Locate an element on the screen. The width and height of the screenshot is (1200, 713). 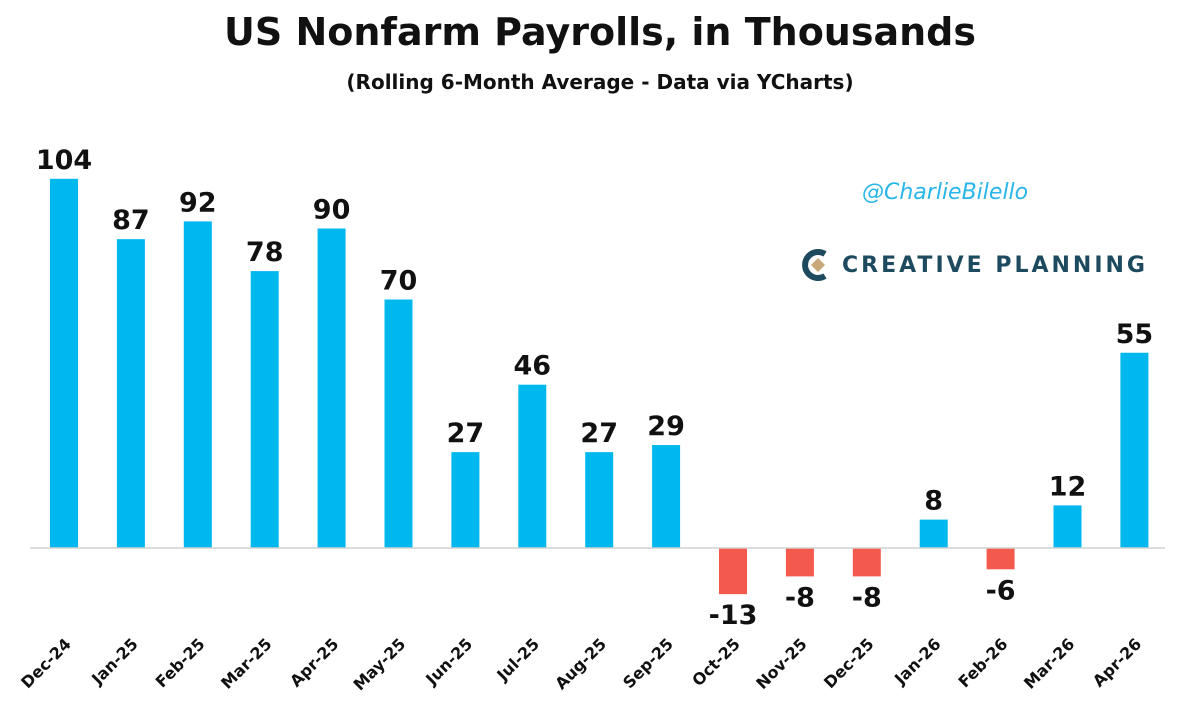
data-label-Dec-24: 104 is located at coordinates (64, 160).